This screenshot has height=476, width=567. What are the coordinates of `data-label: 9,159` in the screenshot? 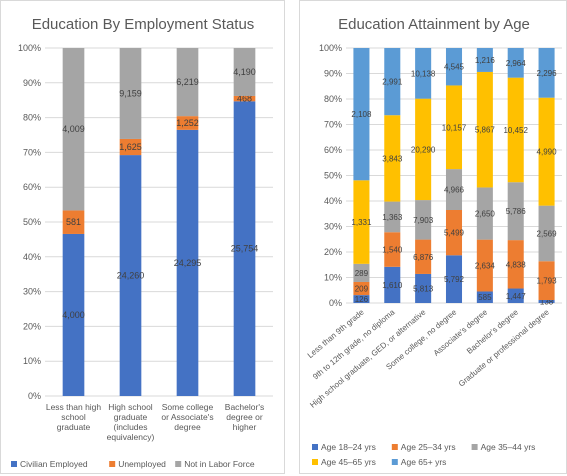 It's located at (130, 93).